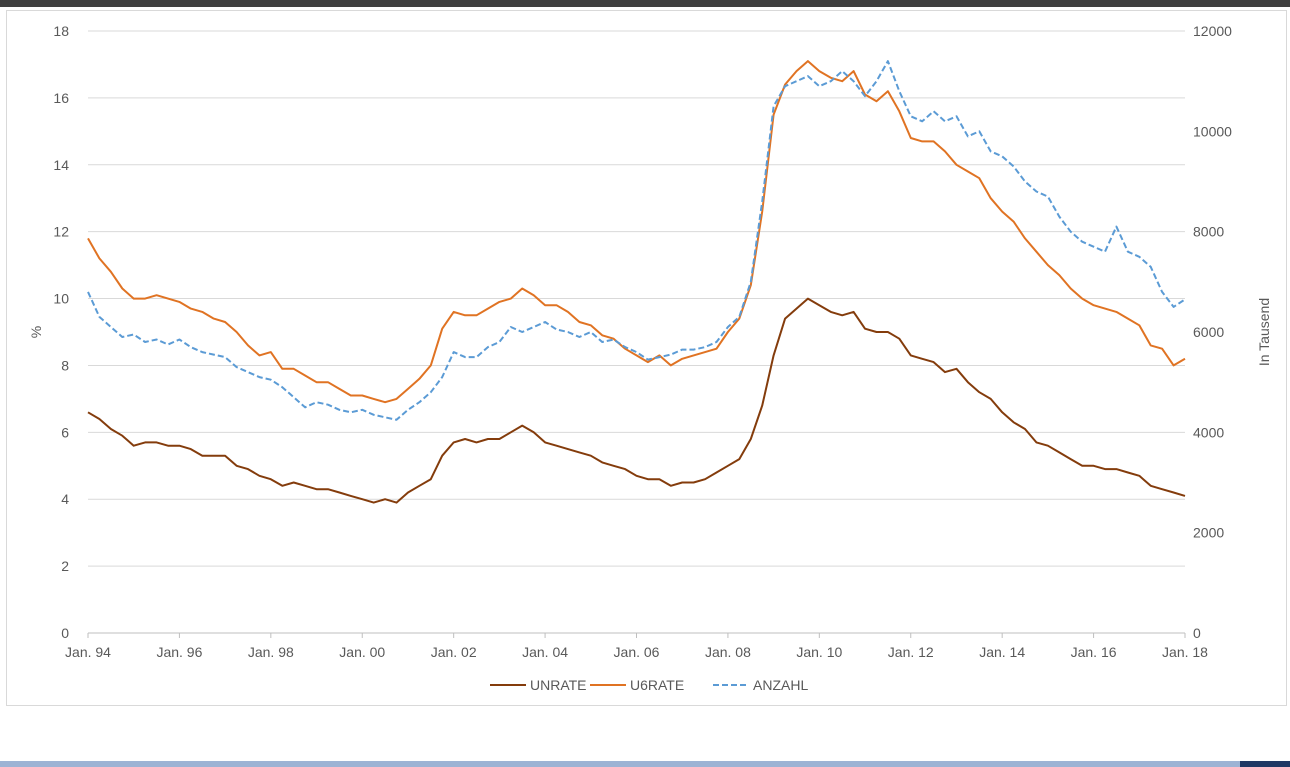  Describe the element at coordinates (545, 652) in the screenshot. I see `x-tick-label: Jan. 04` at that location.